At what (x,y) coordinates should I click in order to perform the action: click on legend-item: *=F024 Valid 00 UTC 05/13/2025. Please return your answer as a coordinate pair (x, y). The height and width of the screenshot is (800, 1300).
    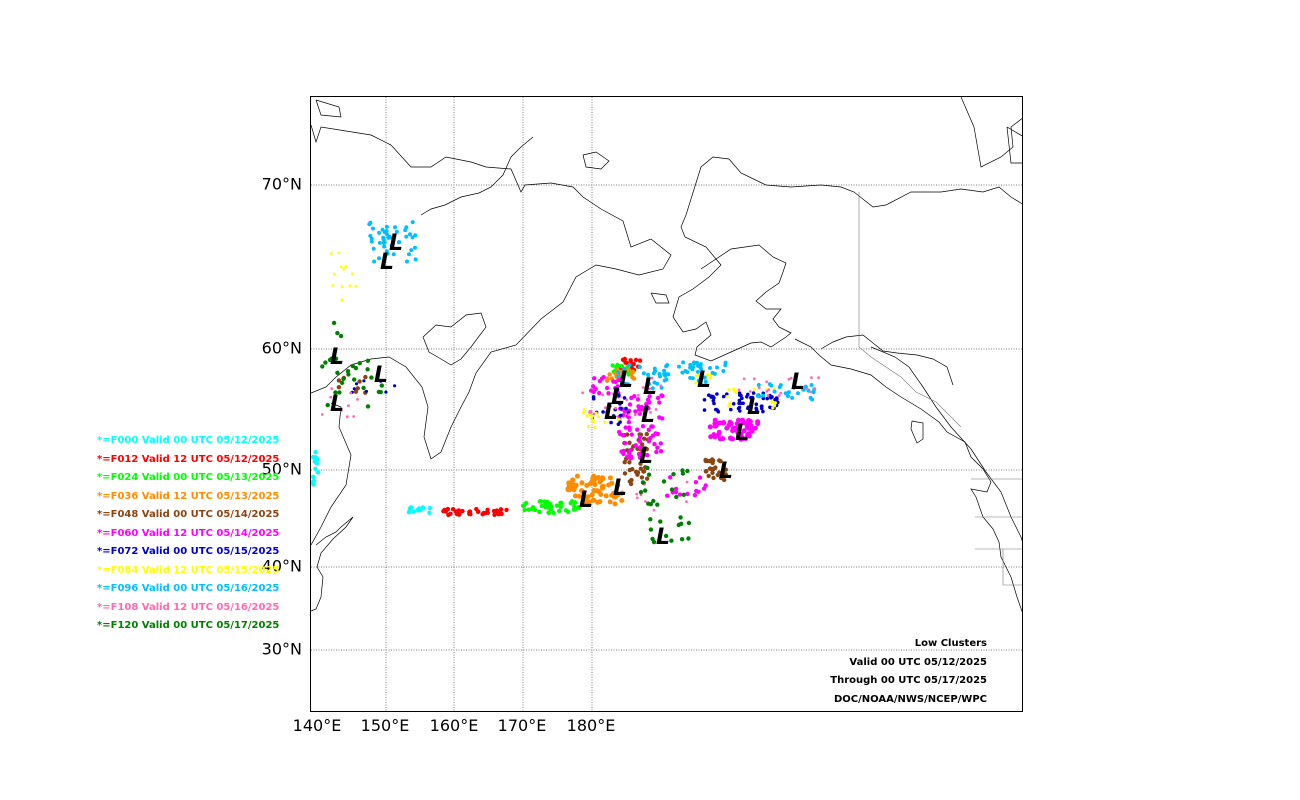
    Looking at the image, I should click on (188, 477).